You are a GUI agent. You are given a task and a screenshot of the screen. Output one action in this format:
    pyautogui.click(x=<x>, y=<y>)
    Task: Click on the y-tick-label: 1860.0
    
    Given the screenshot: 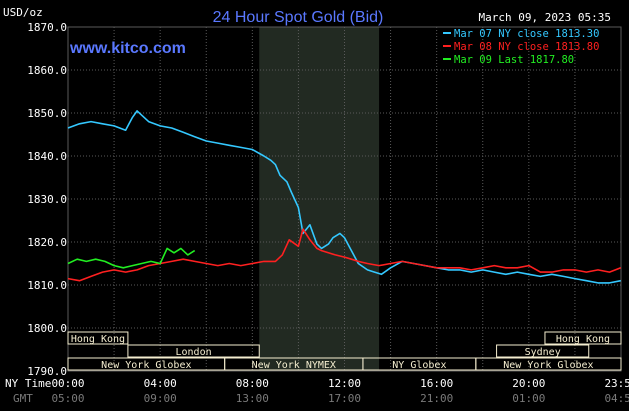 What is the action you would take?
    pyautogui.click(x=47, y=70)
    